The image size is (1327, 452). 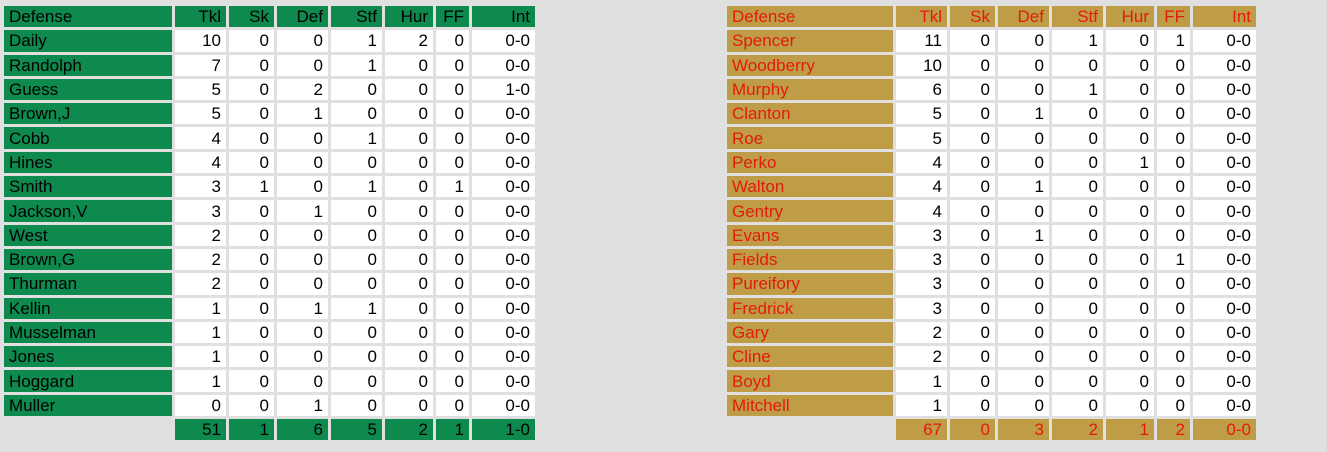 I want to click on table-row: Murphy 6 0 0 1 0 0 0-0, so click(x=991, y=89).